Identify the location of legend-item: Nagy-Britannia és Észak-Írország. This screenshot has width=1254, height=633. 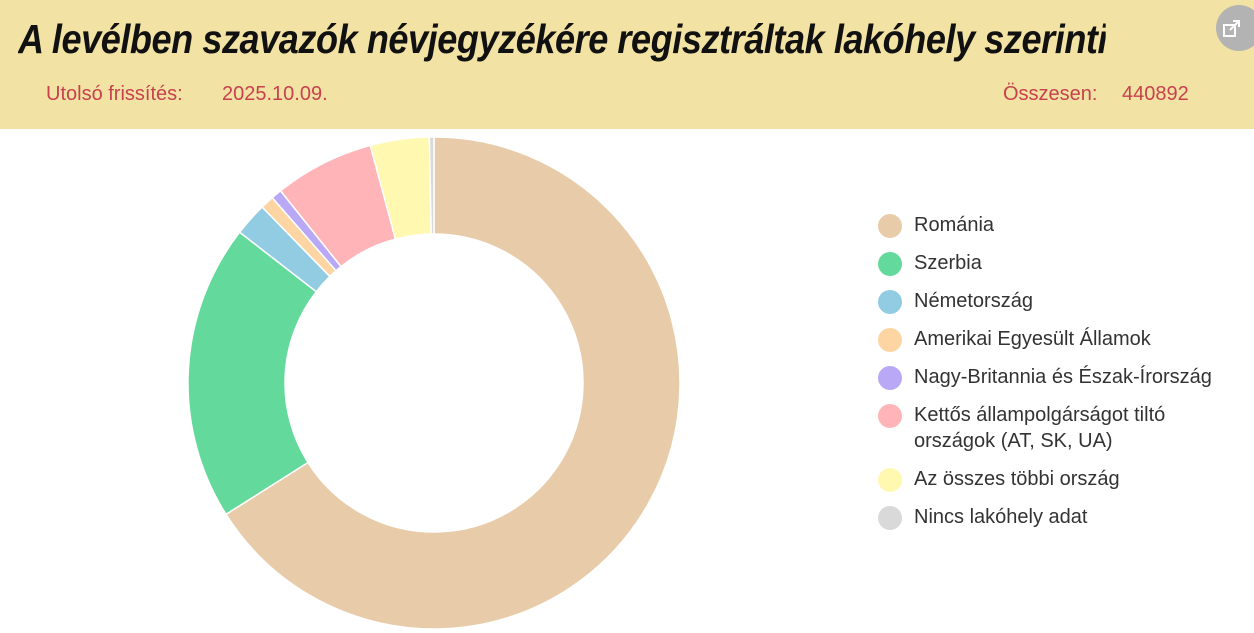
(1056, 377).